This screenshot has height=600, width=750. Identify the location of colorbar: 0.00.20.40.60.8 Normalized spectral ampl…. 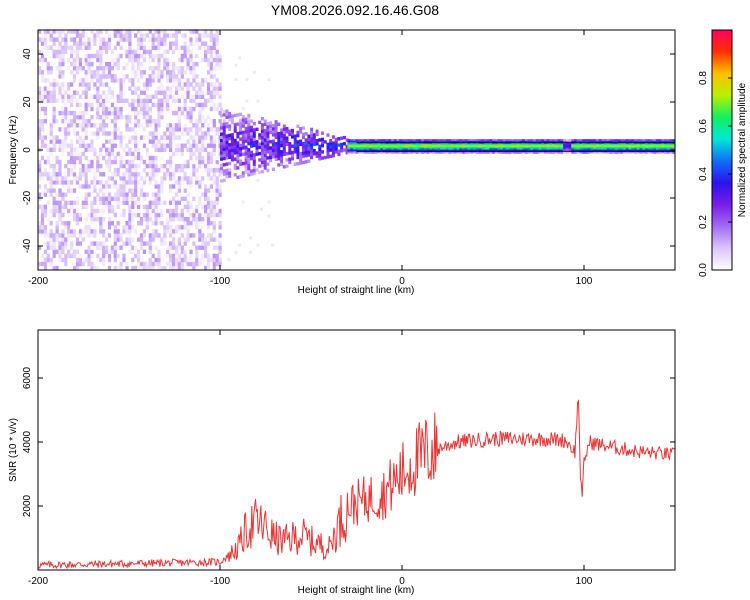
(723, 153).